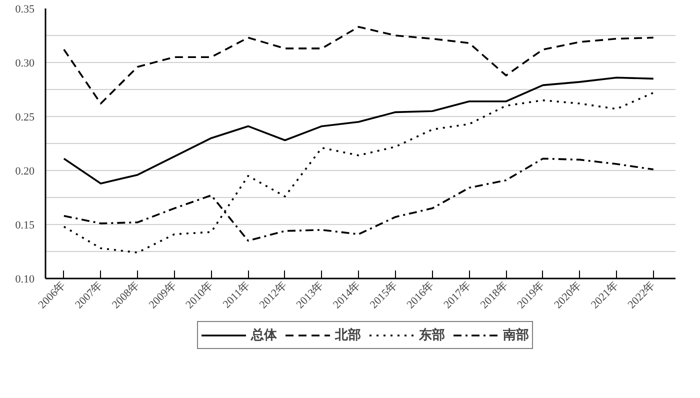 The width and height of the screenshot is (700, 398). I want to click on legend-label: 北部, so click(348, 335).